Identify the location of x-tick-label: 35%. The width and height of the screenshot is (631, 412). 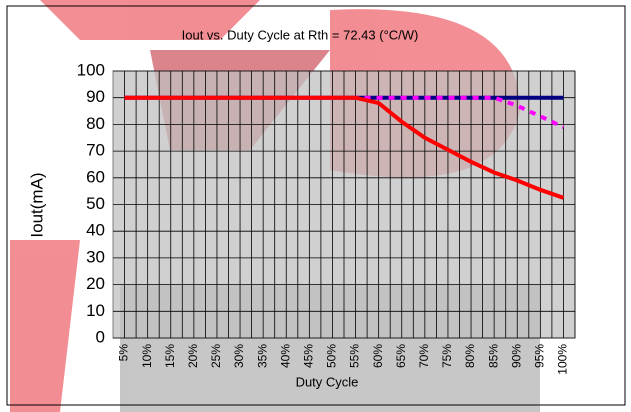
(262, 356).